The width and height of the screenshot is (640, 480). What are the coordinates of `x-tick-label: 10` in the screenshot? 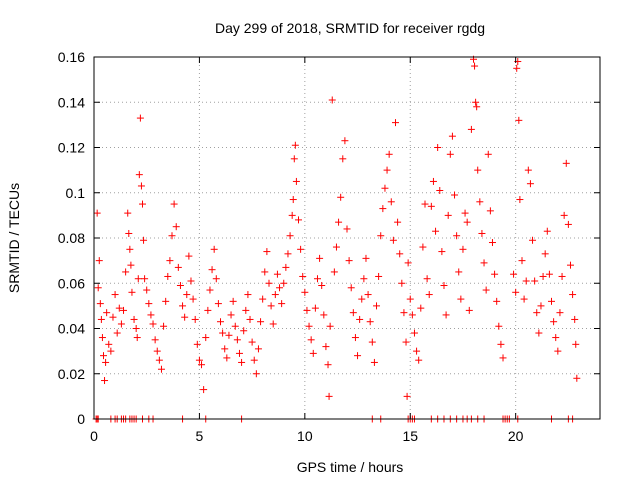 It's located at (305, 436).